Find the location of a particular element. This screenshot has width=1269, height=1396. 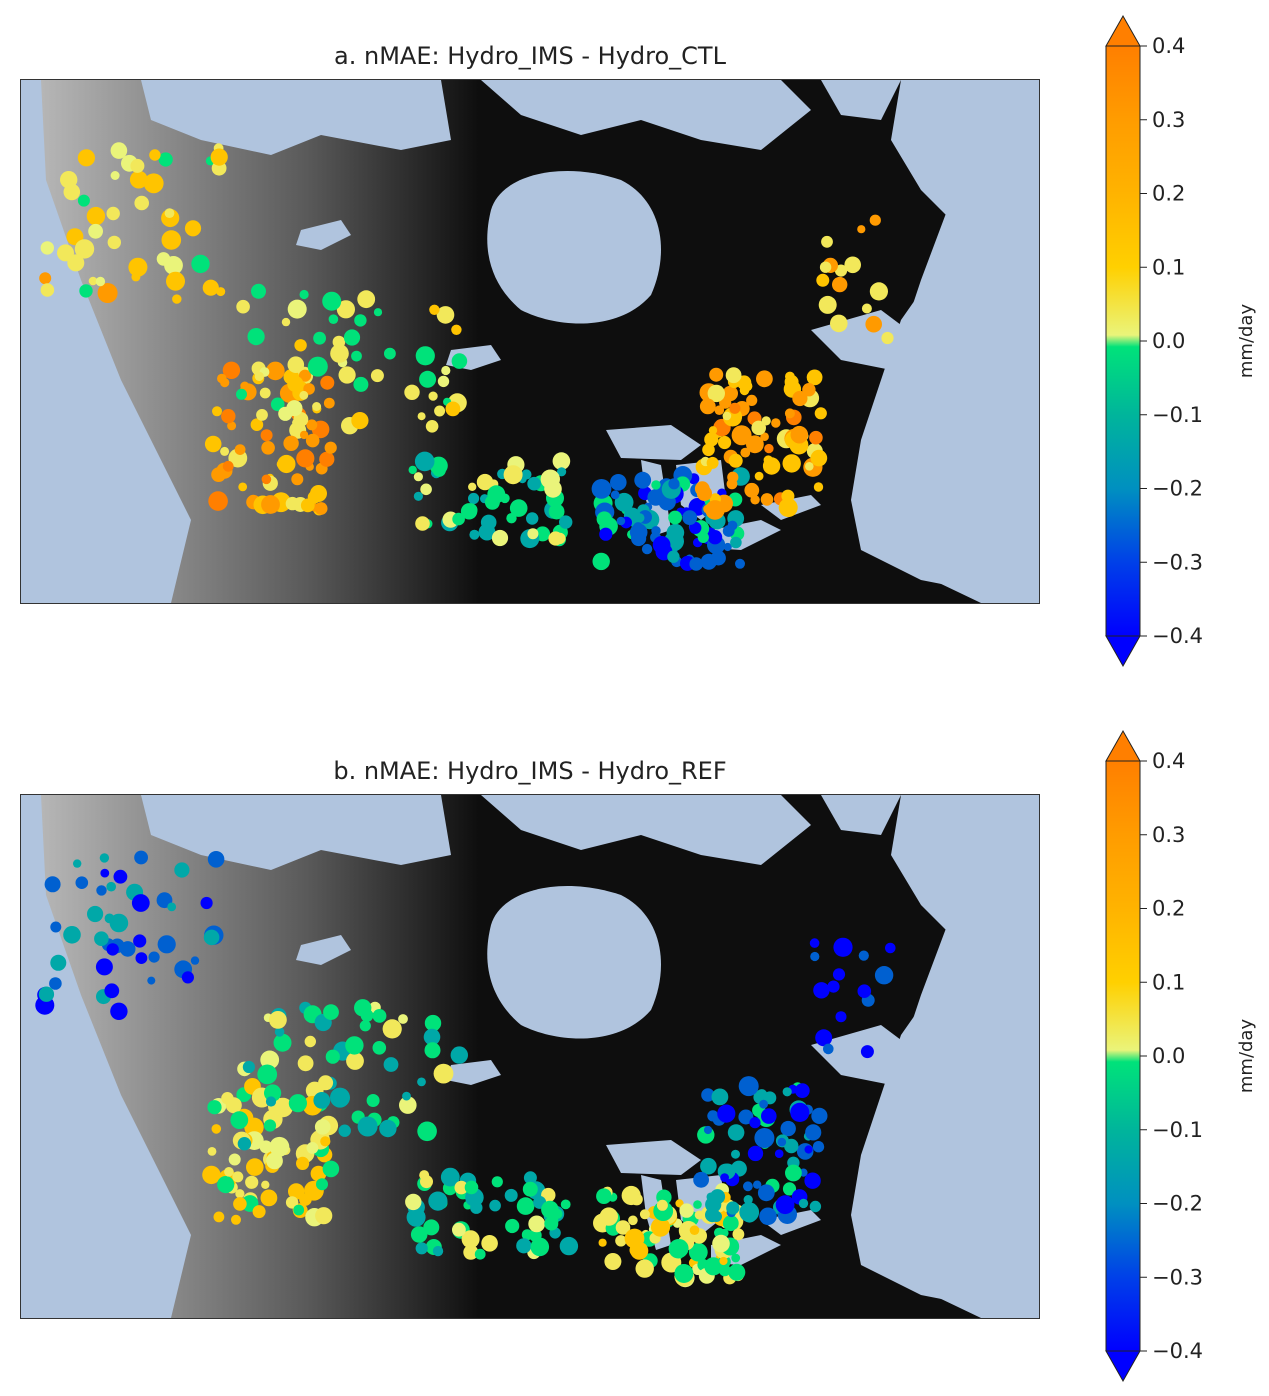

colorbar-tick-label: 0.4 is located at coordinates (1168, 46).